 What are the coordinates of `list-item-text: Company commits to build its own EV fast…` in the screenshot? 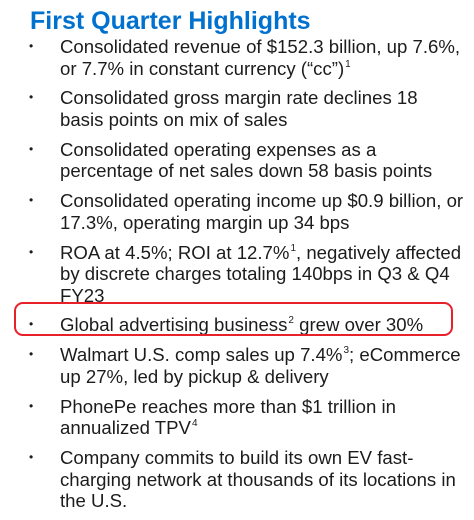 It's located at (258, 479).